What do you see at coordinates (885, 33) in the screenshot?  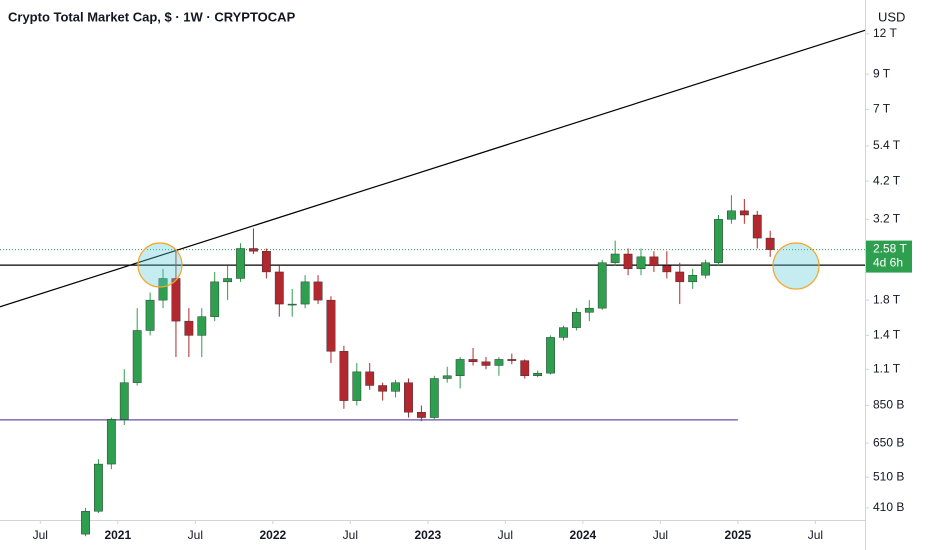 I see `y-tick-label: 12 T` at bounding box center [885, 33].